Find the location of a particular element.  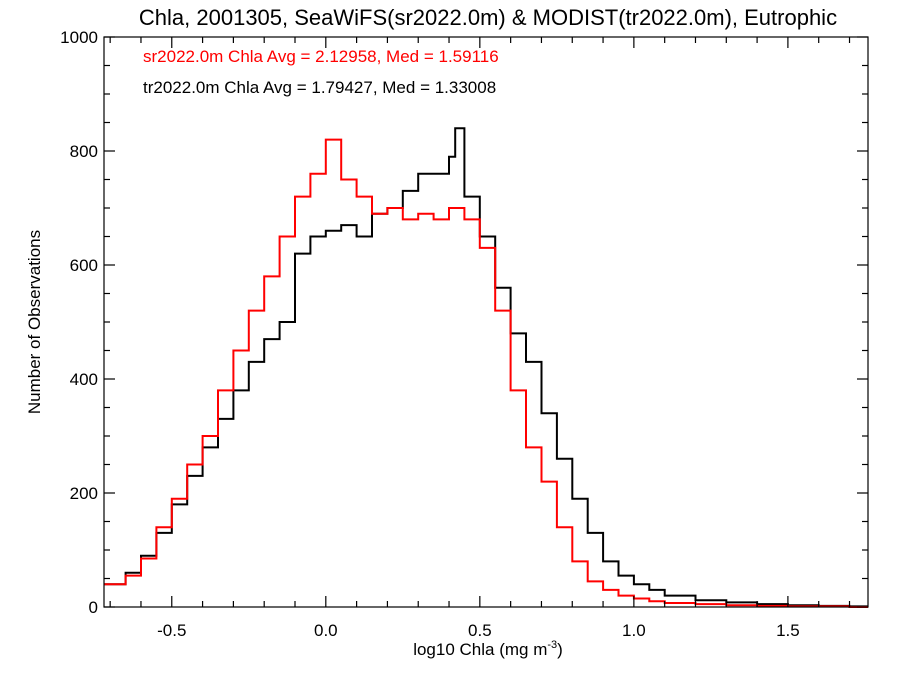

x-tick-label: -0.5 is located at coordinates (171, 630).